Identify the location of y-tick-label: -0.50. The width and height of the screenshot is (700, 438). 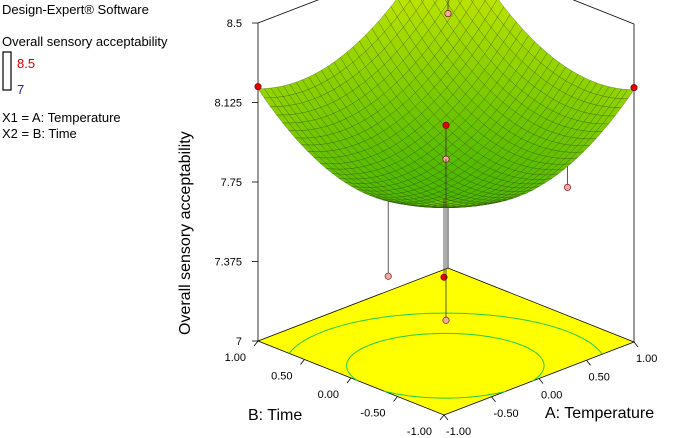
(372, 414).